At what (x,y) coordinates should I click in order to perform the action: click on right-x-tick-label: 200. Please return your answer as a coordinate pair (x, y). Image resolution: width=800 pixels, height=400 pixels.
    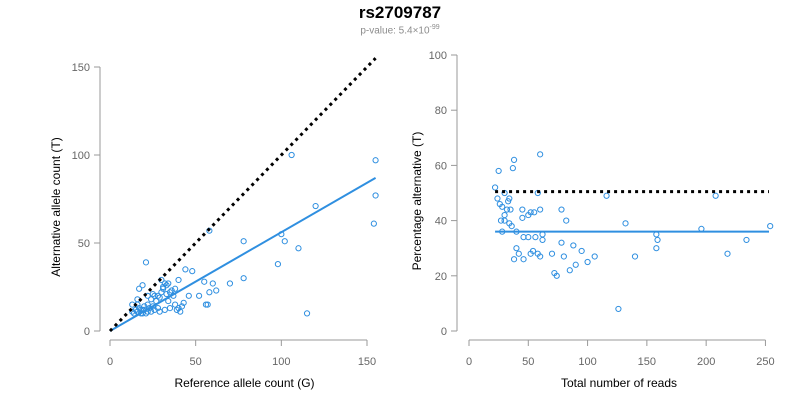
    Looking at the image, I should click on (706, 362).